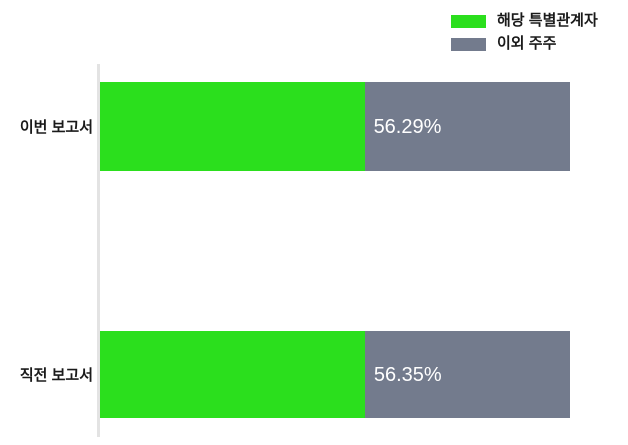 The image size is (628, 445). I want to click on legend-item: 이외 주주, so click(524, 44).